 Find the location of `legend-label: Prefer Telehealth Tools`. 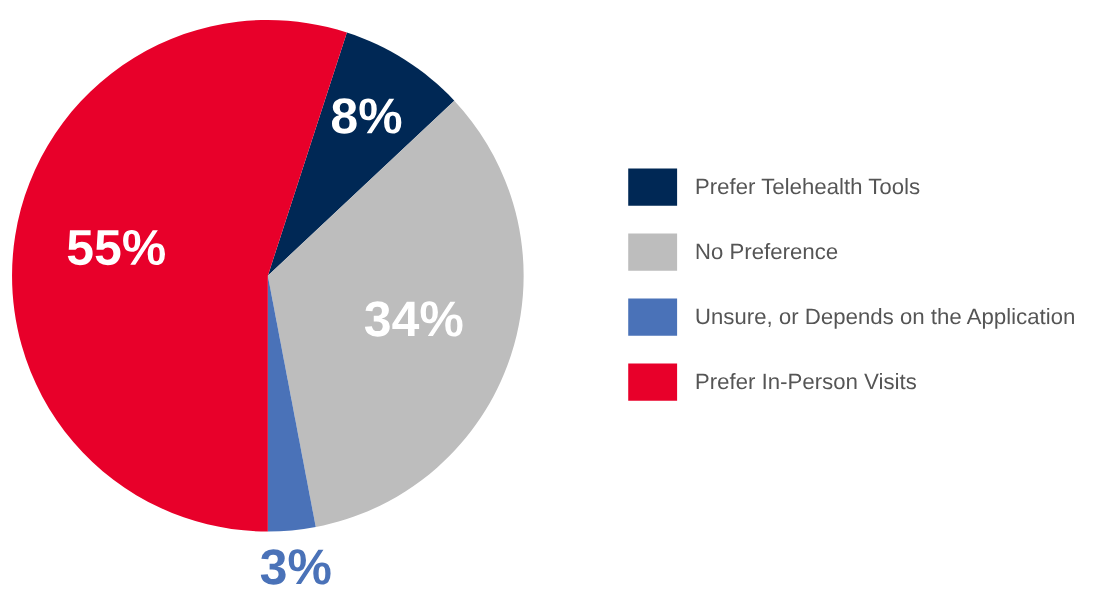

legend-label: Prefer Telehealth Tools is located at coordinates (808, 186).